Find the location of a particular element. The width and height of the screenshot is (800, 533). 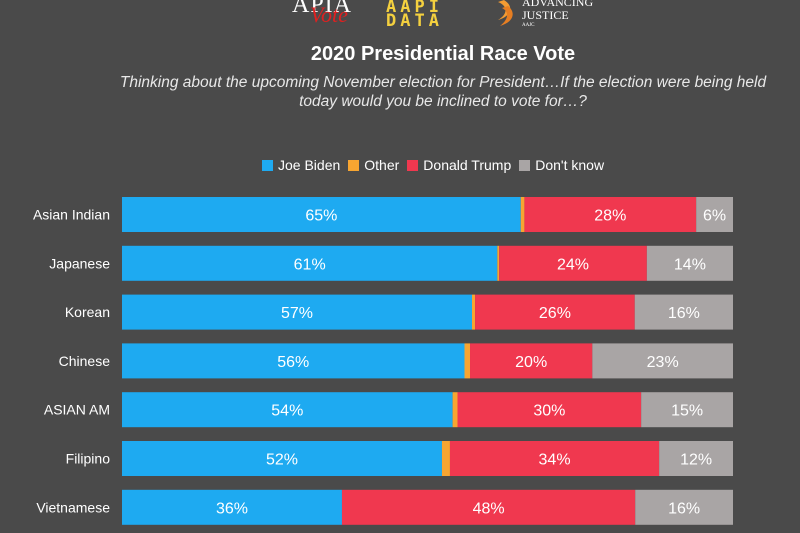

aapi-logo-row2: DATA is located at coordinates (414, 21).